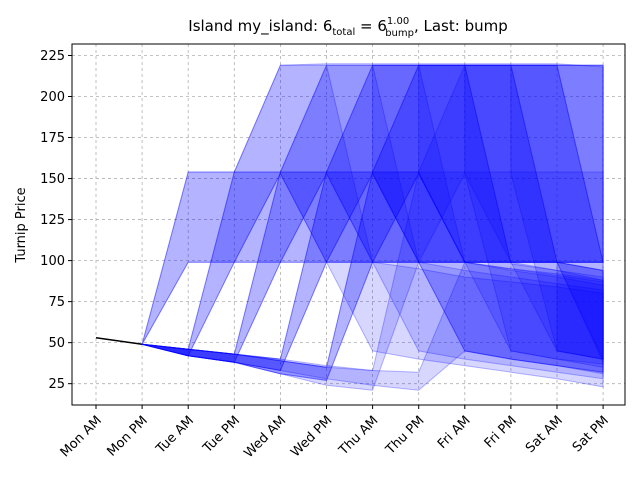 Image resolution: width=640 pixels, height=480 pixels. What do you see at coordinates (56, 302) in the screenshot?
I see `y-tick-label: 75` at bounding box center [56, 302].